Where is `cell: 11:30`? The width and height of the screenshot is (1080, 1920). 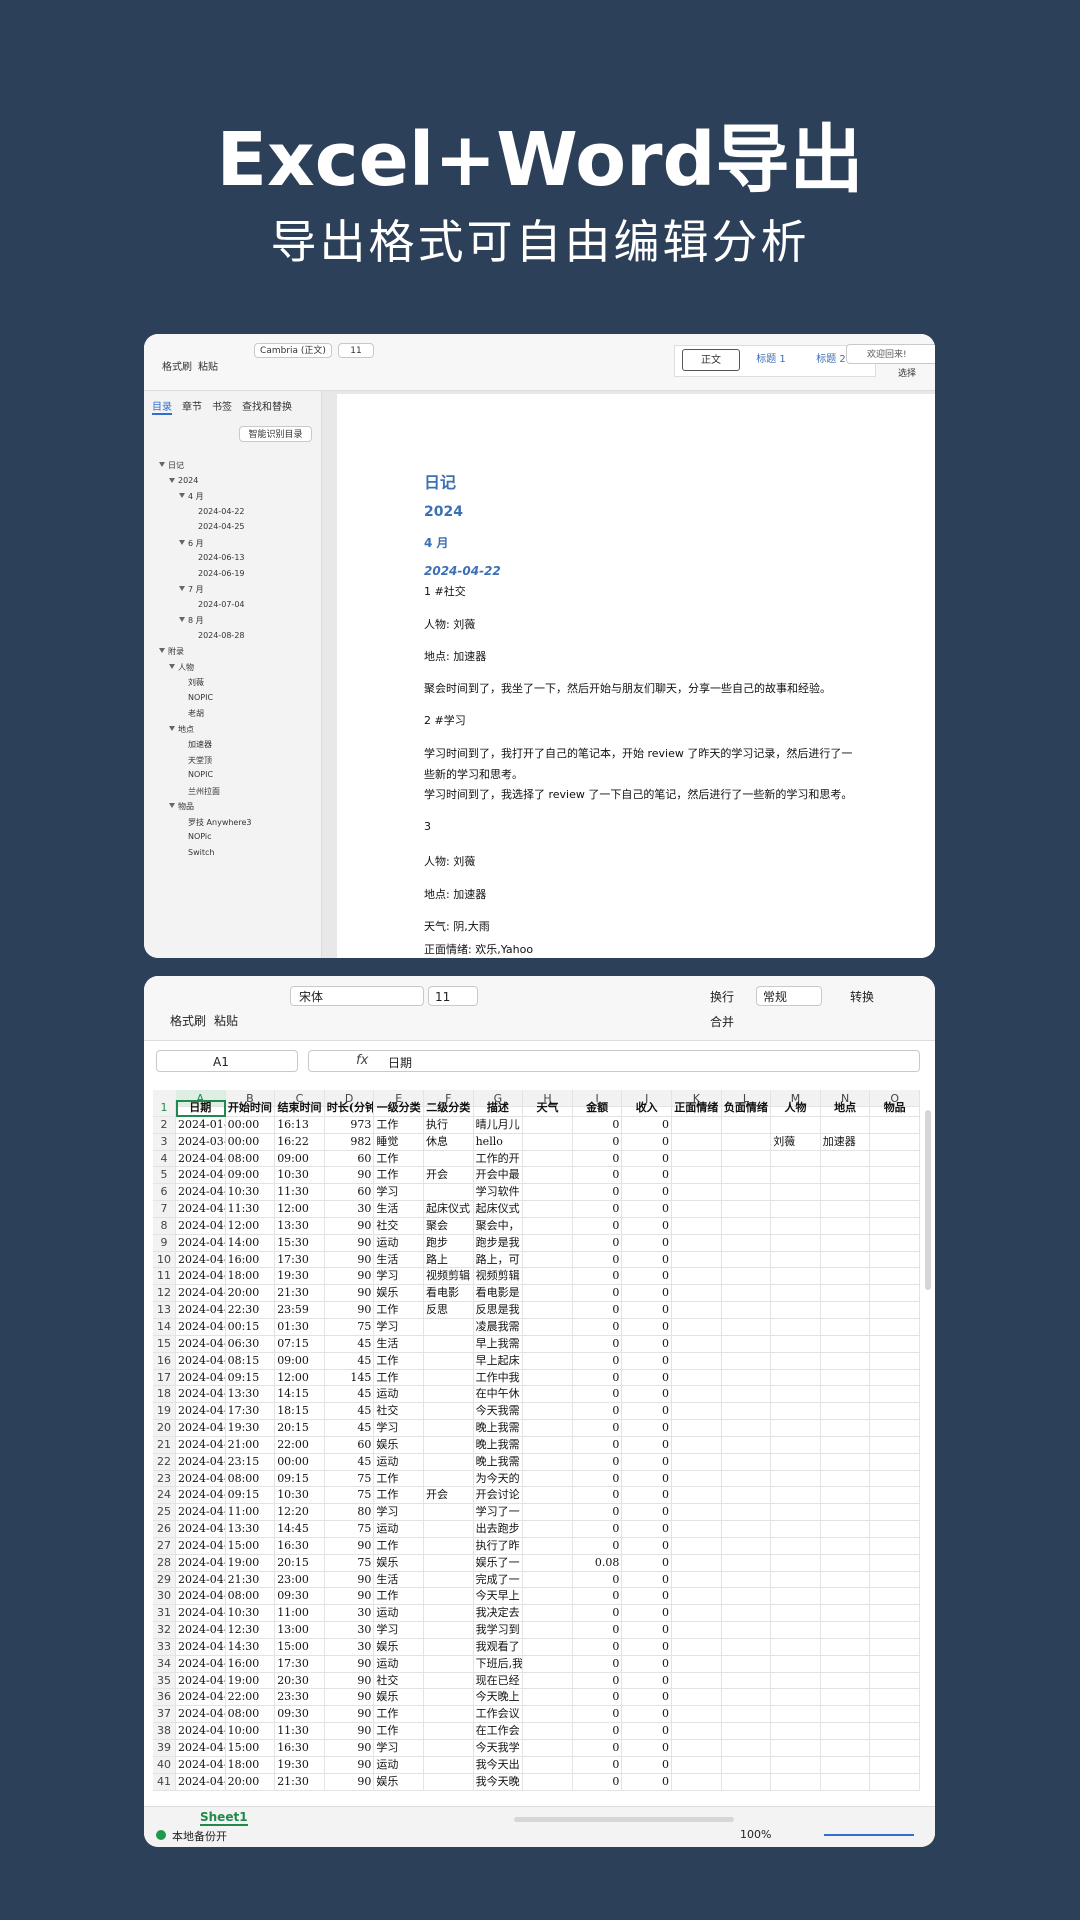 cell: 11:30 is located at coordinates (300, 1731).